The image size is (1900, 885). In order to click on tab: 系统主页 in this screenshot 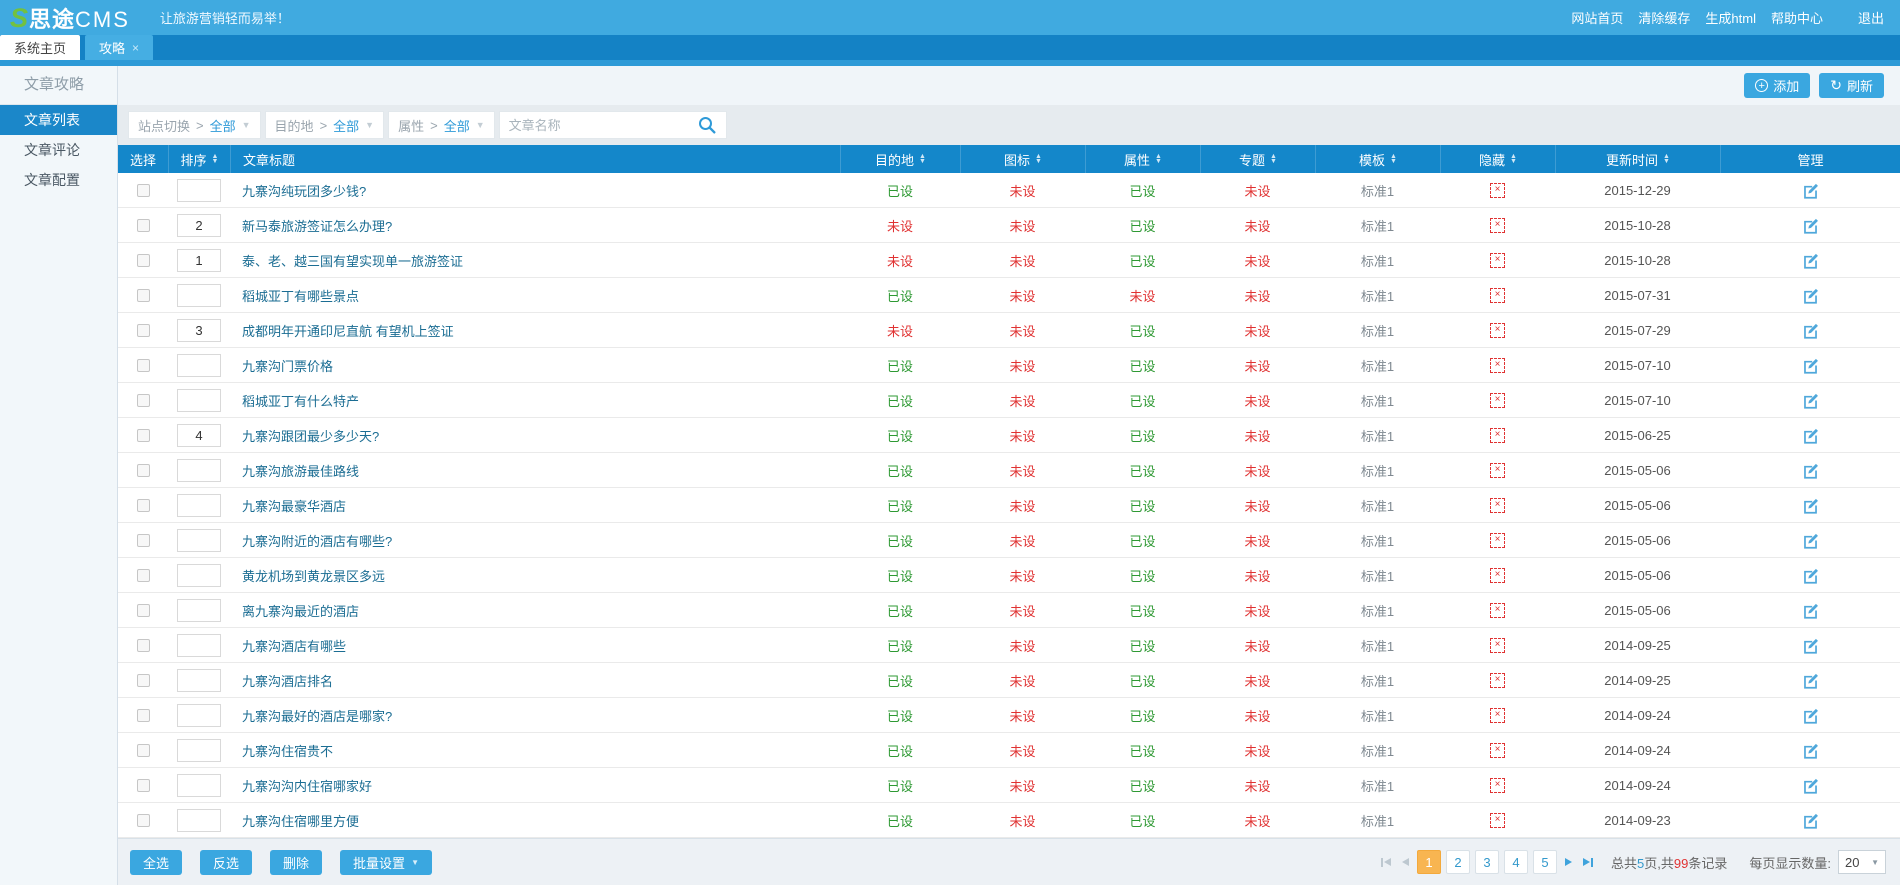, I will do `click(40, 47)`.